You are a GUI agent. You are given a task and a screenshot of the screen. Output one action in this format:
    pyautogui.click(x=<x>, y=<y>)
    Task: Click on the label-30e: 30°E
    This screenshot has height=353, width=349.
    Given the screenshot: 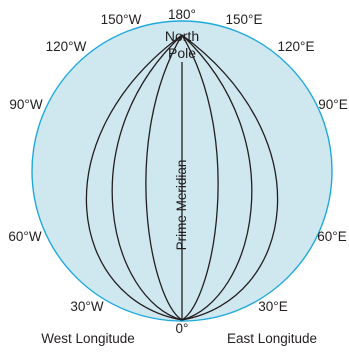 What is the action you would take?
    pyautogui.click(x=272, y=306)
    